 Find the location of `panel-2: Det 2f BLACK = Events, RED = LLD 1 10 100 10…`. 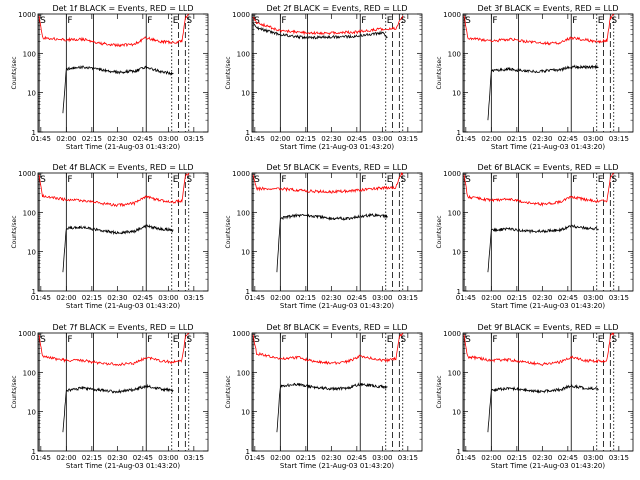

panel-2: Det 2f BLACK = Events, RED = LLD 1 10 100 10… is located at coordinates (324, 77).